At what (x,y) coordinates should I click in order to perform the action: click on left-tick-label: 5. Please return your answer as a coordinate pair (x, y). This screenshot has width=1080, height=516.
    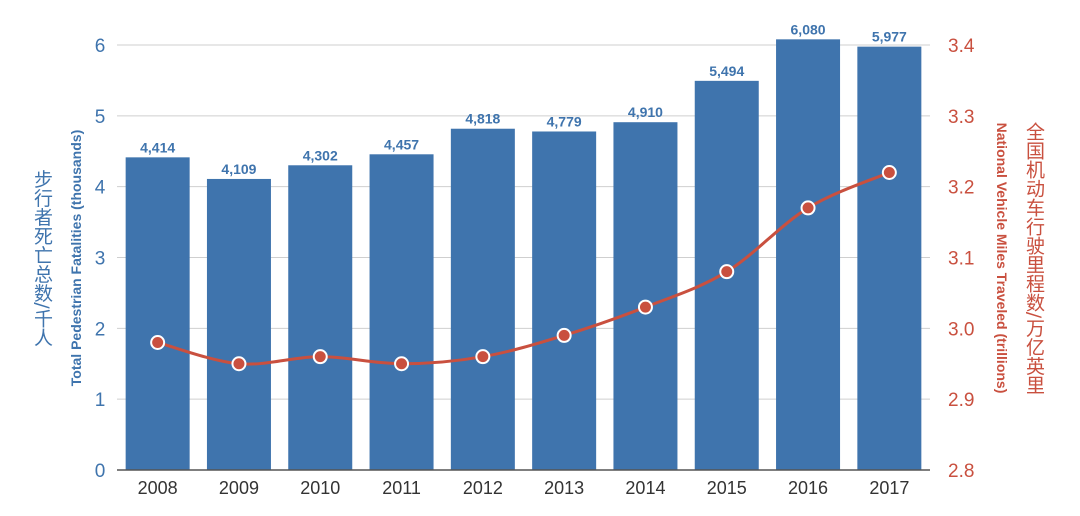
    Looking at the image, I should click on (100, 117).